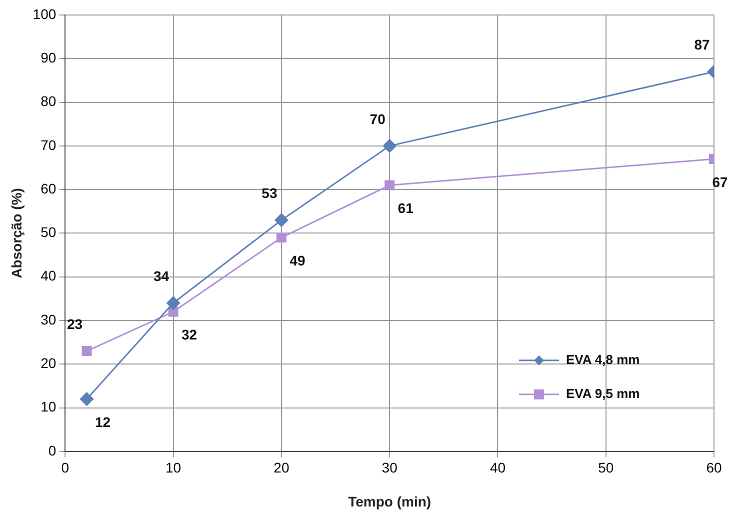 This screenshot has height=520, width=734. Describe the element at coordinates (162, 276) in the screenshot. I see `data-label: 34` at that location.